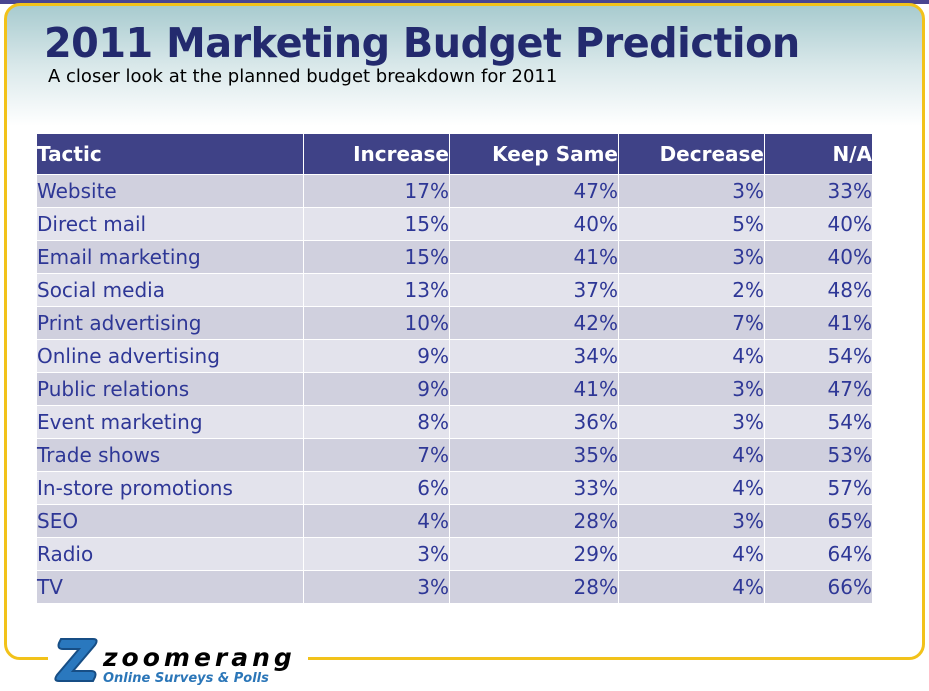 Image resolution: width=929 pixels, height=691 pixels. What do you see at coordinates (534, 290) in the screenshot?
I see `cell-keep-same: 37%` at bounding box center [534, 290].